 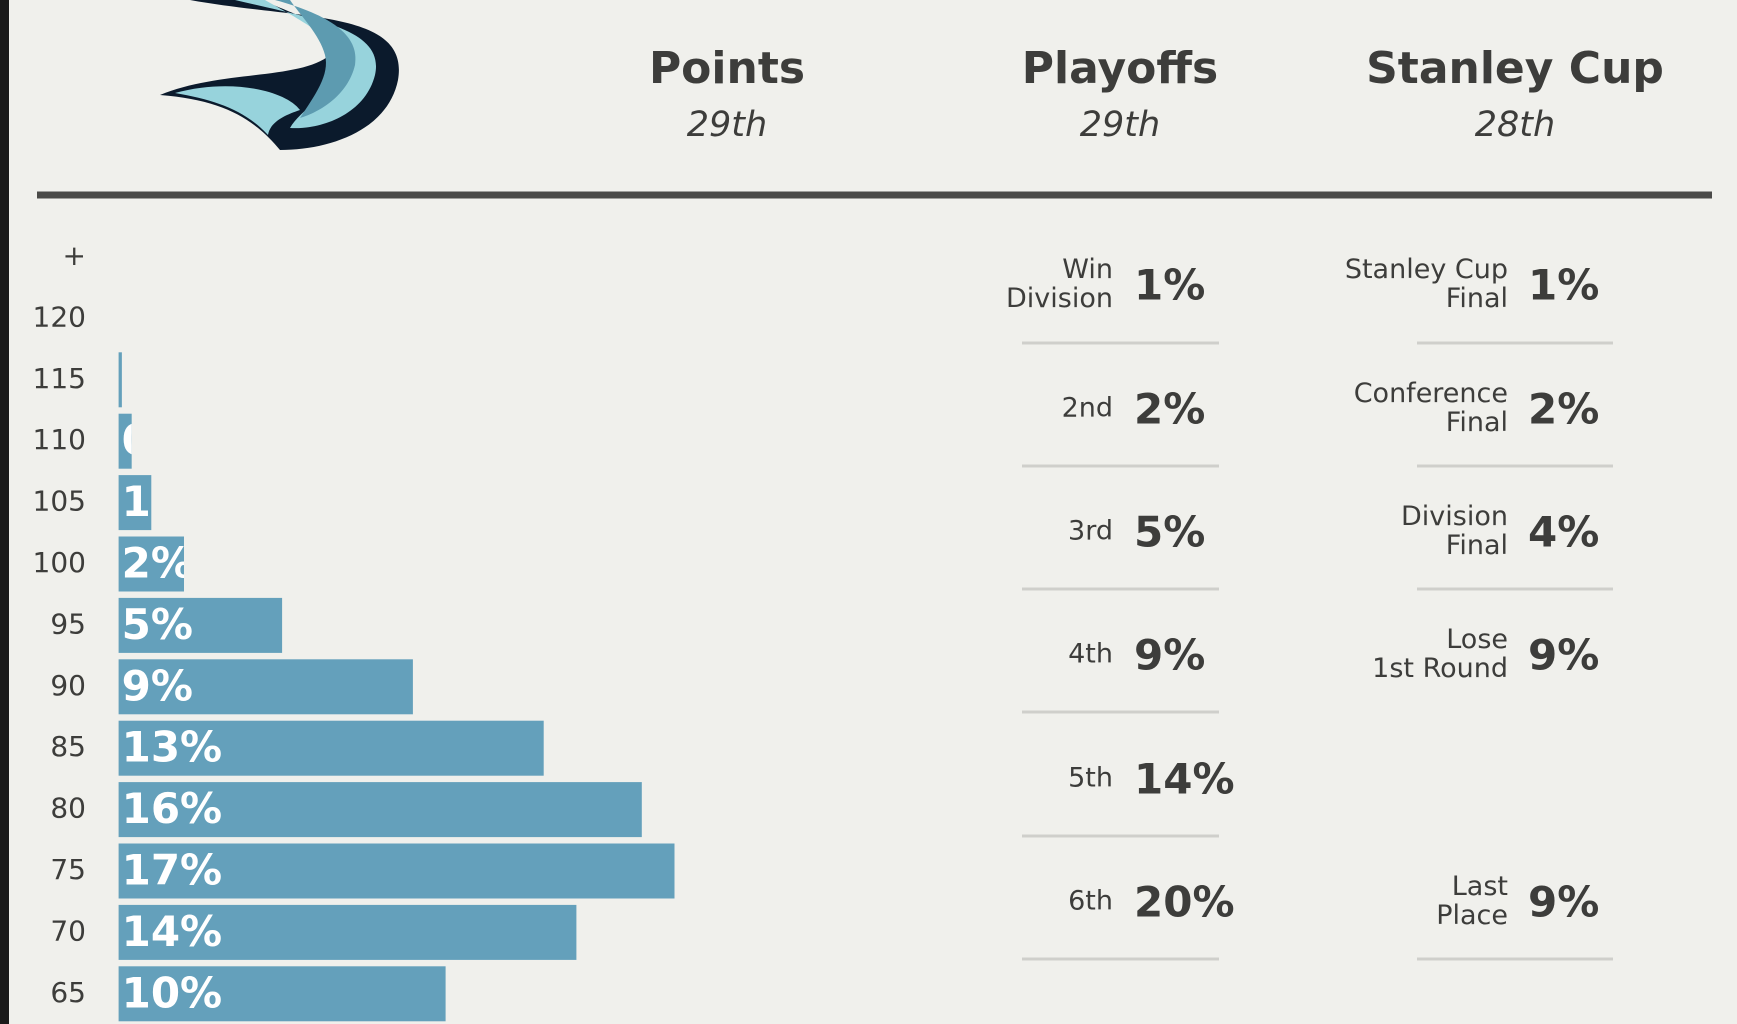 What do you see at coordinates (157, 685) in the screenshot?
I see `bar-value-label: 9%` at bounding box center [157, 685].